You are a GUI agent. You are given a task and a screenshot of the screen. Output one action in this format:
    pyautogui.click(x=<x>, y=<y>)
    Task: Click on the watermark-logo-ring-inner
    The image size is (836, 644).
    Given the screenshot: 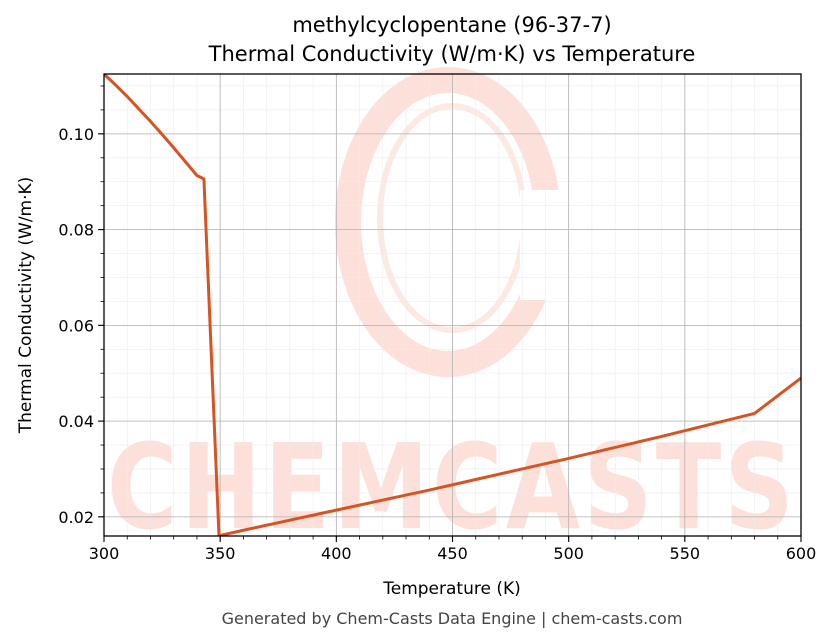 What is the action you would take?
    pyautogui.click(x=452, y=218)
    